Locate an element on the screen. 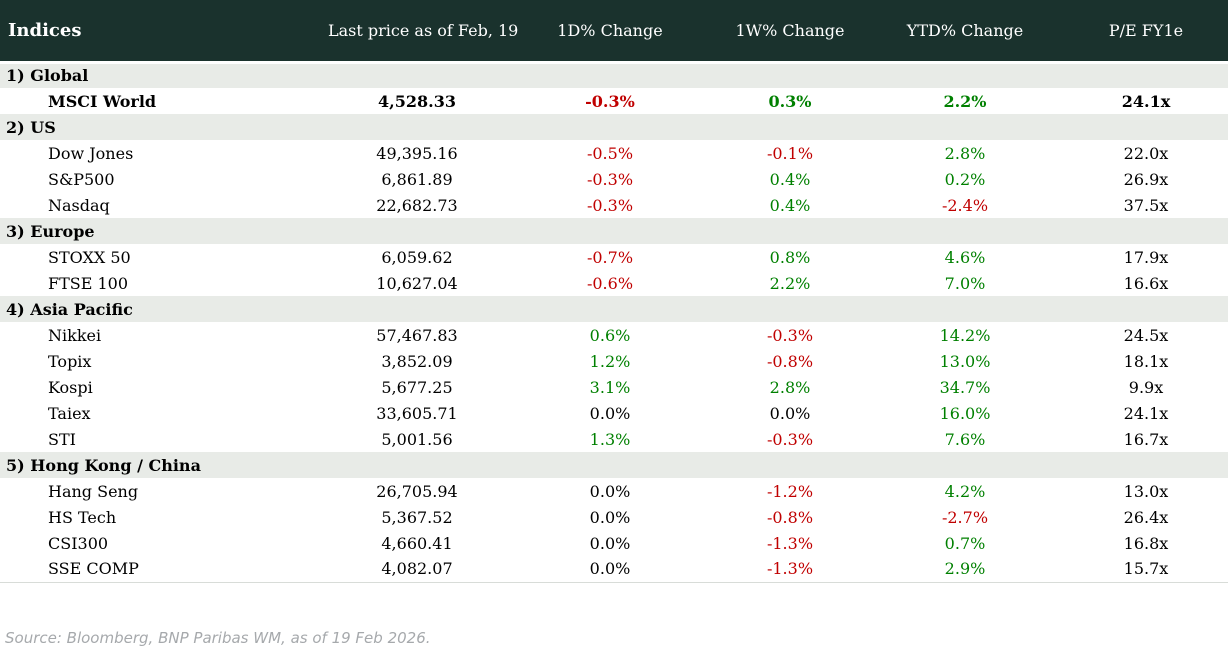 This screenshot has width=1228, height=655. column-header-last-price: Last price as of Feb, 19 is located at coordinates (423, 32).